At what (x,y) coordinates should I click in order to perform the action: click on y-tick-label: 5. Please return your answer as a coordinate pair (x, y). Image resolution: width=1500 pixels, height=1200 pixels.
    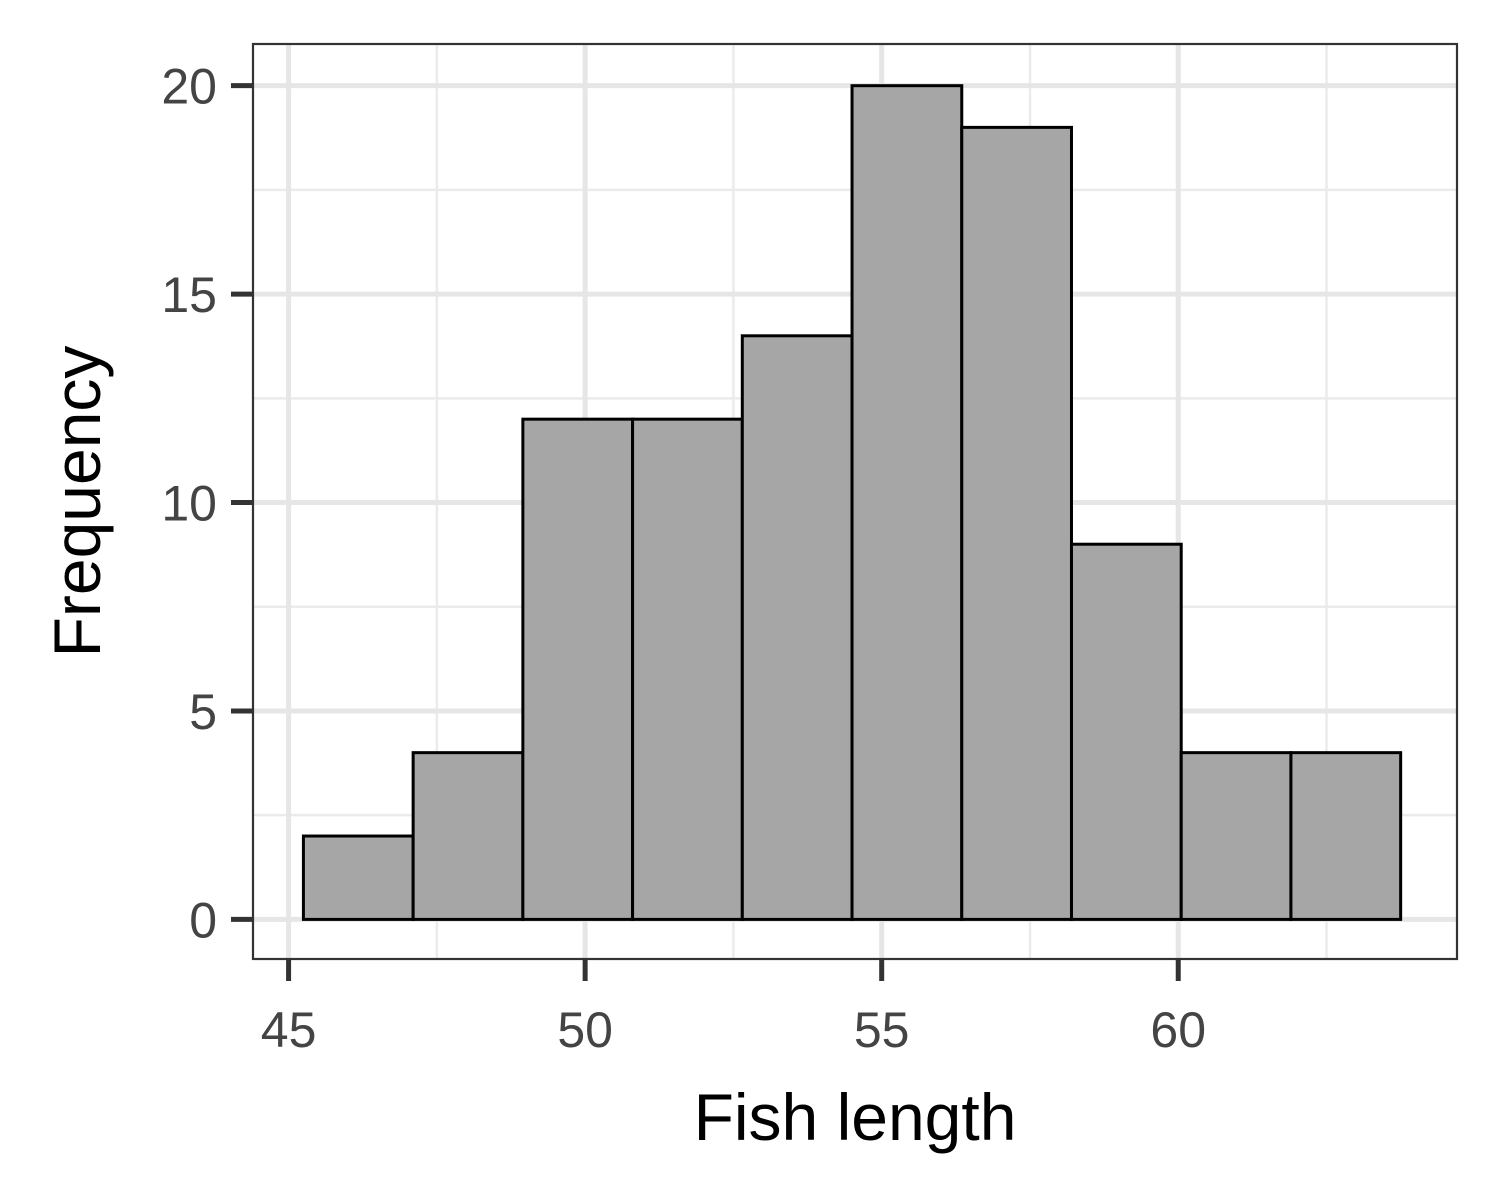
    Looking at the image, I should click on (203, 712).